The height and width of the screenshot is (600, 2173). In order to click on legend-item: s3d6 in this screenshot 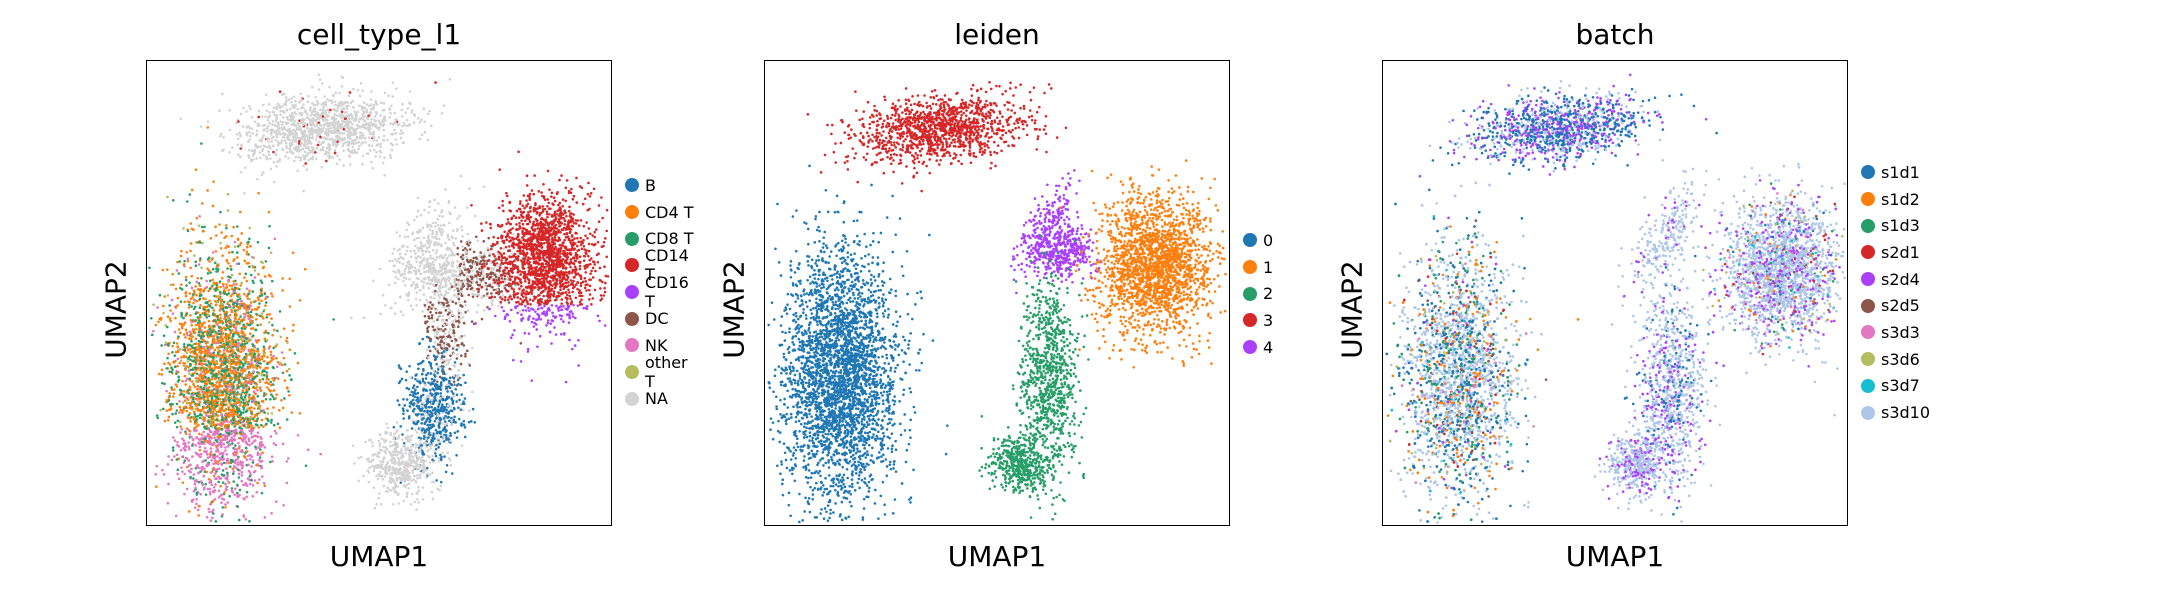, I will do `click(1895, 359)`.